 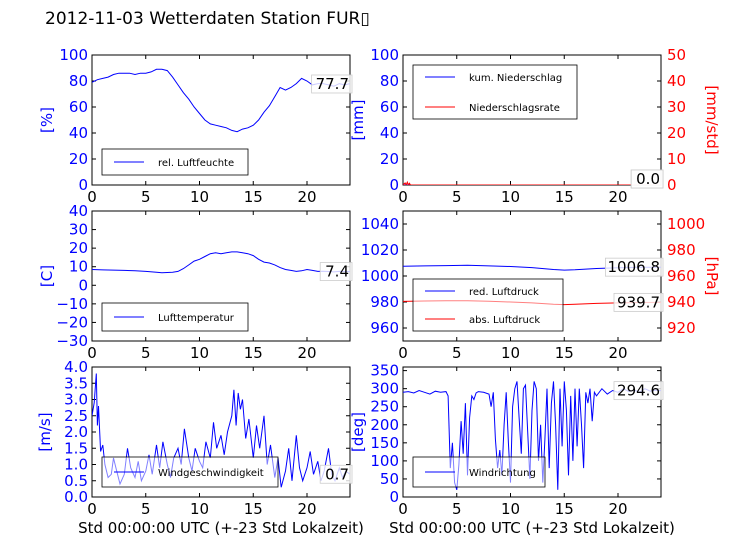 I want to click on y-tick-label: 300, so click(x=384, y=389).